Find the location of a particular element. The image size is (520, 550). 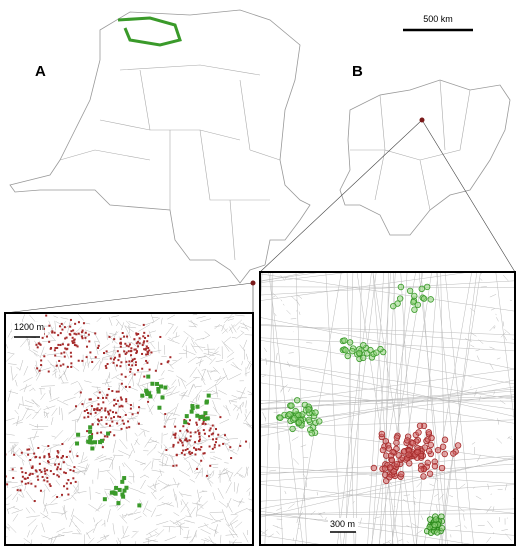

scale-label: 300 m is located at coordinates (342, 524).